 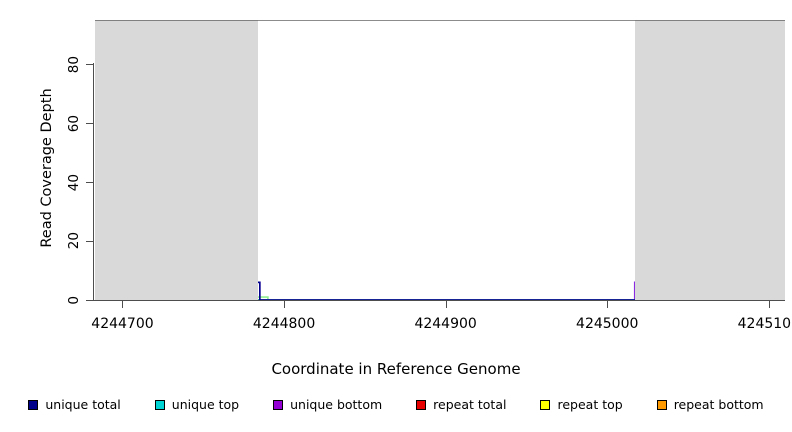 I want to click on y-tick-label: 80, so click(x=70, y=64).